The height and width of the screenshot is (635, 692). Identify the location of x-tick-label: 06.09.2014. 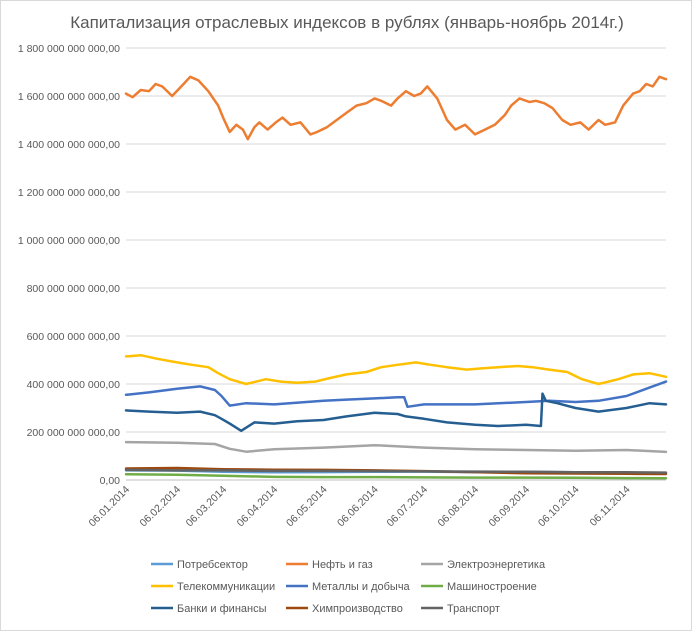
(510, 507).